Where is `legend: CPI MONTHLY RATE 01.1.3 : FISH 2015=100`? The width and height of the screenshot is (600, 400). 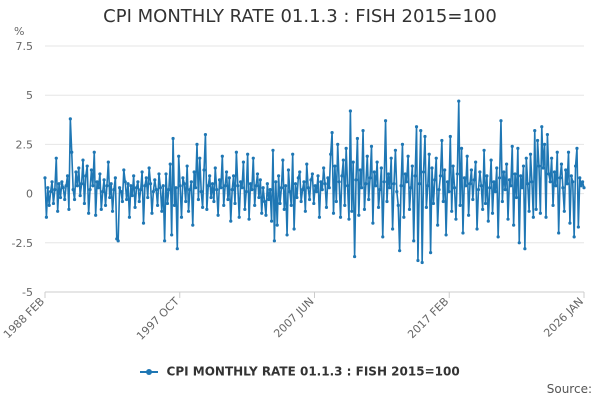
legend: CPI MONTHLY RATE 01.1.3 : FISH 2015=100 is located at coordinates (300, 371).